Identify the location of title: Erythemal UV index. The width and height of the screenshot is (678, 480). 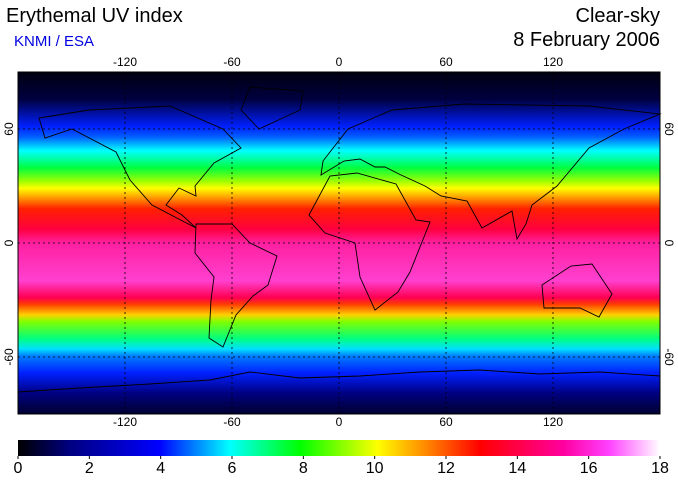
(94, 16).